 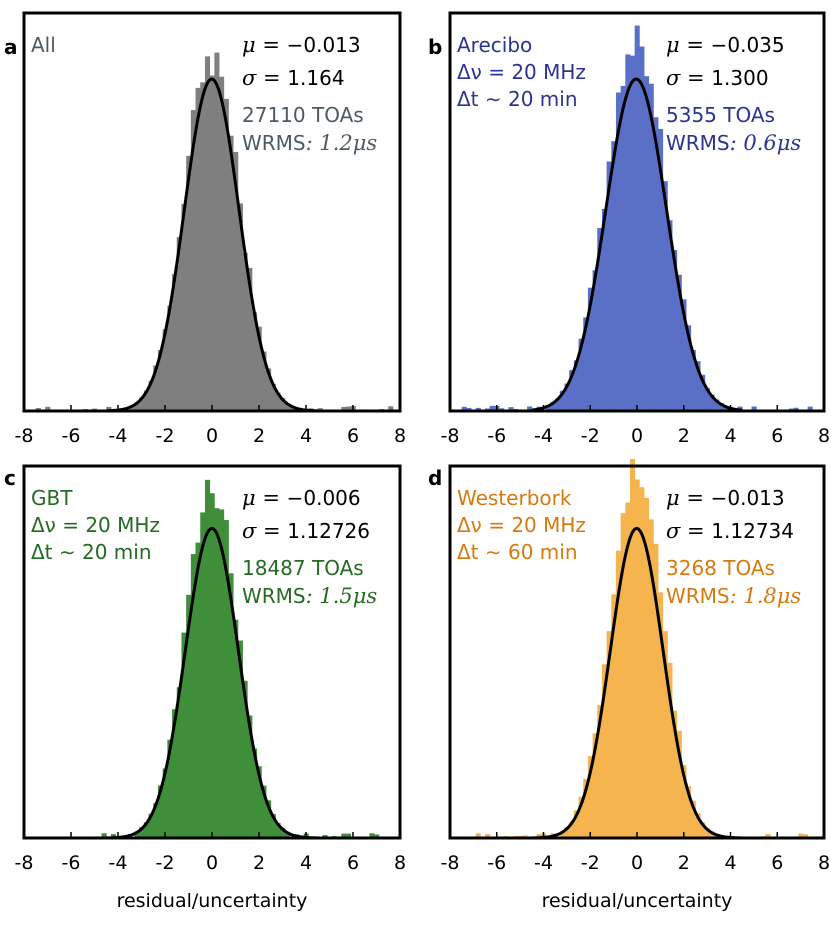 I want to click on sigma-text: σ = 1.12734, so click(x=730, y=531).